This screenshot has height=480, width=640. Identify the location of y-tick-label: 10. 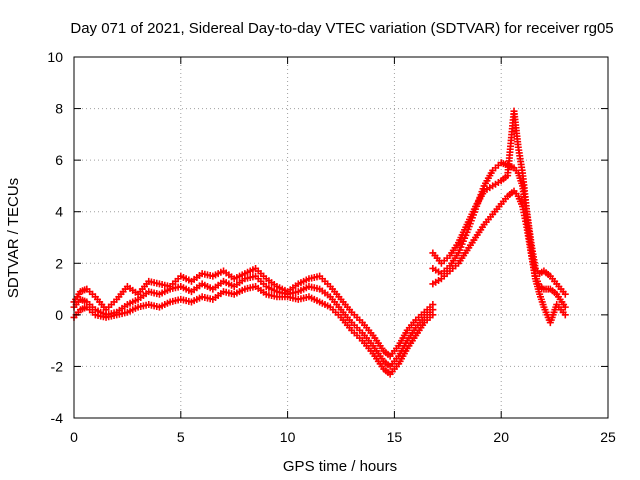
(55, 57).